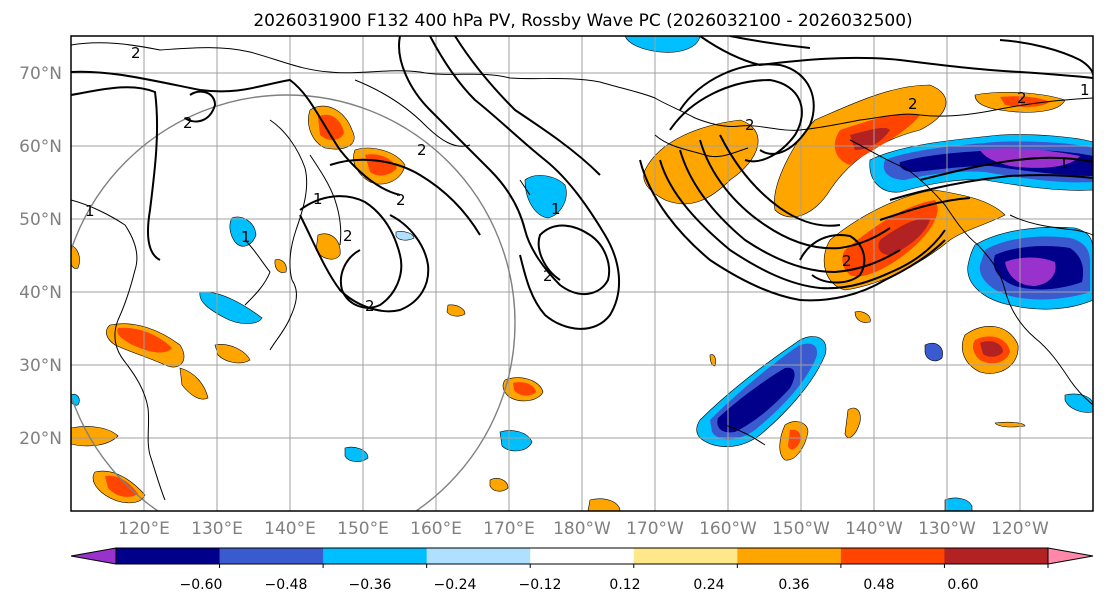  Describe the element at coordinates (144, 529) in the screenshot. I see `lon-label: 120°E` at that location.